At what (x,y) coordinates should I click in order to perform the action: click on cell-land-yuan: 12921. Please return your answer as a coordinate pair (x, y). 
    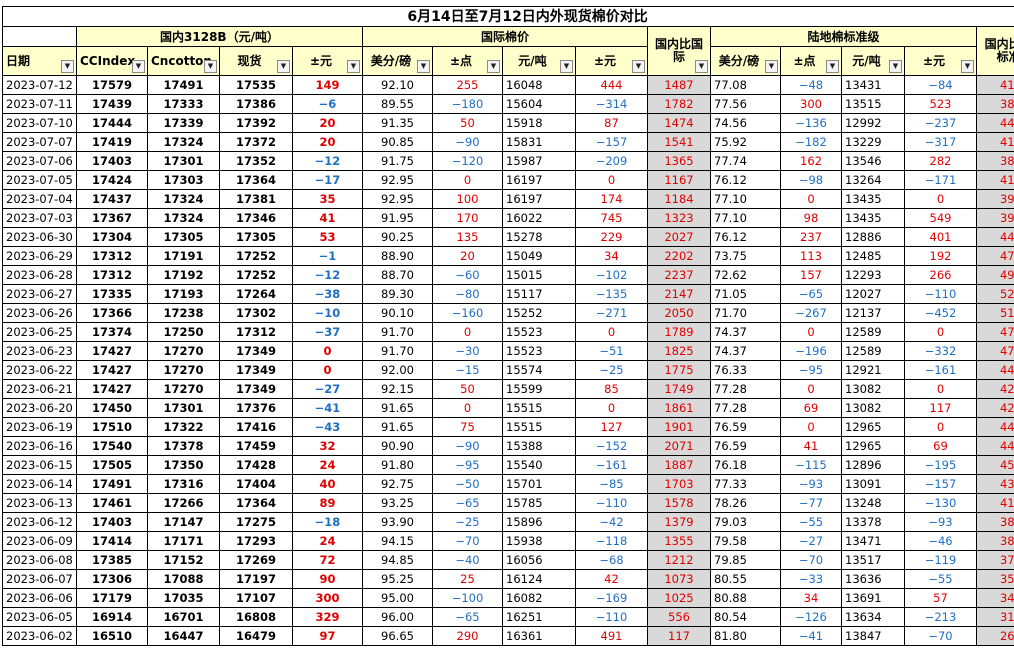
    Looking at the image, I should click on (873, 370).